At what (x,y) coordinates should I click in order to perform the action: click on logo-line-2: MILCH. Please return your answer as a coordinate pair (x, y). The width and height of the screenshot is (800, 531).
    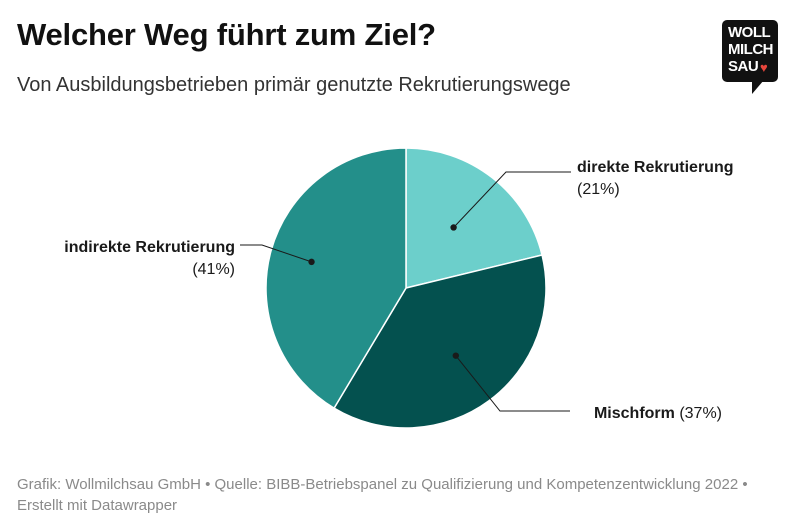
    Looking at the image, I should click on (751, 49).